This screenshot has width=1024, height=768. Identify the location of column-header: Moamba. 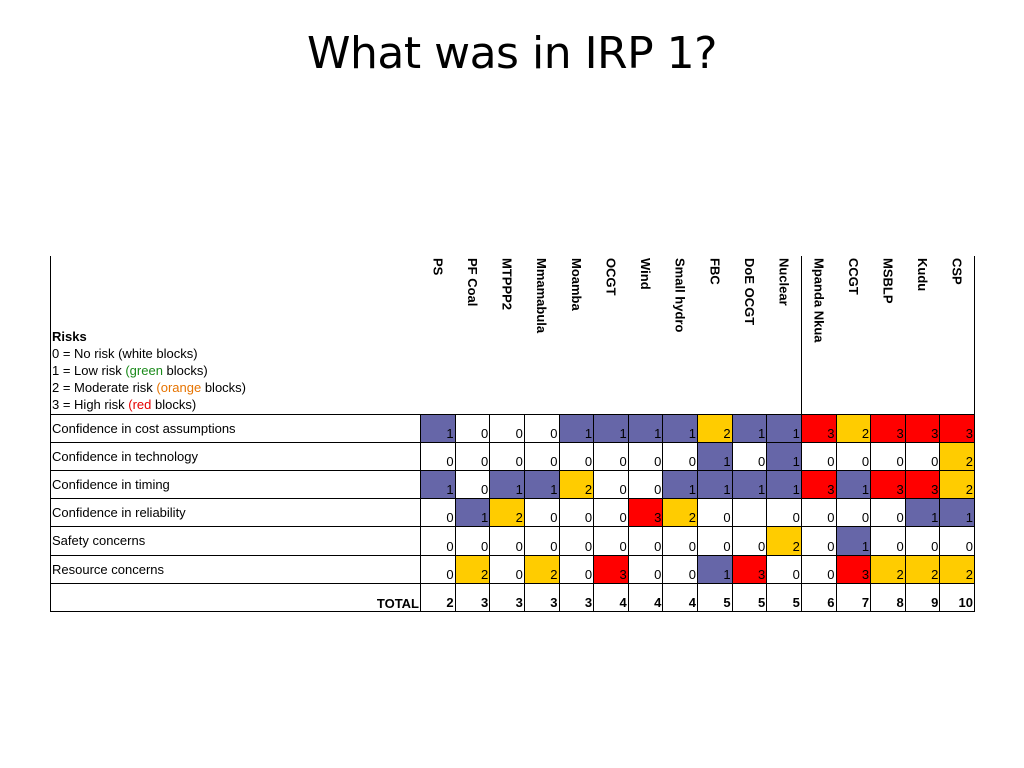
(576, 335).